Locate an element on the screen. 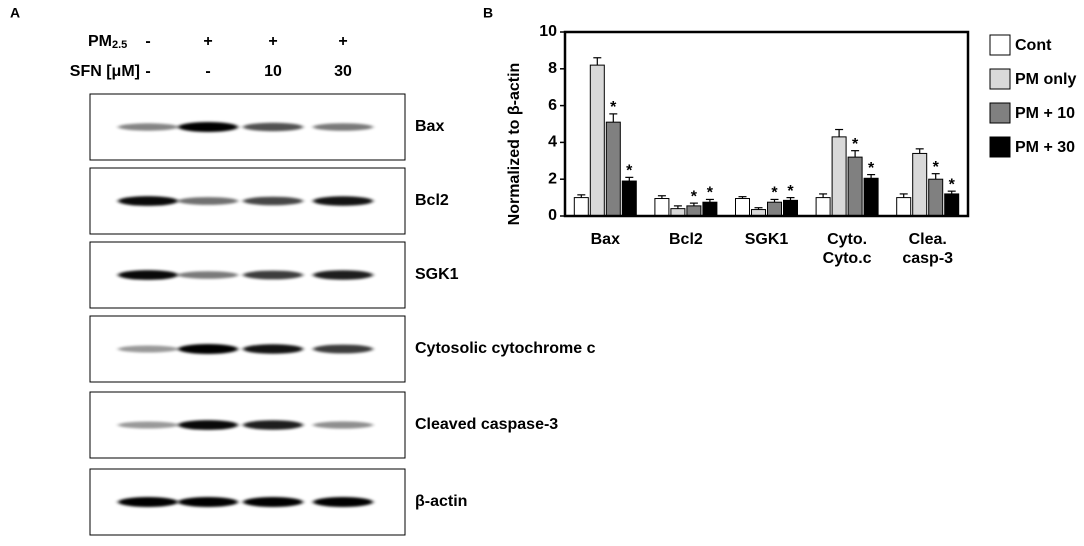 This screenshot has width=1084, height=546. x-tick-label: Cyto. Cyto.c is located at coordinates (847, 249).